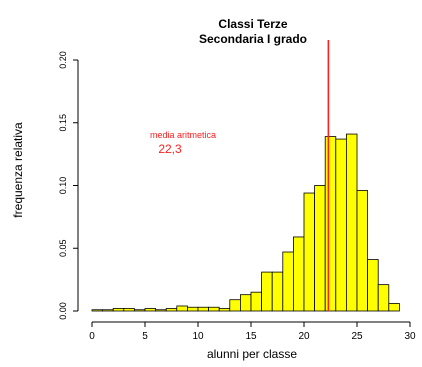 The image size is (422, 367). I want to click on x-axis: 0 5 10 15 20 25 30, so click(252, 331).